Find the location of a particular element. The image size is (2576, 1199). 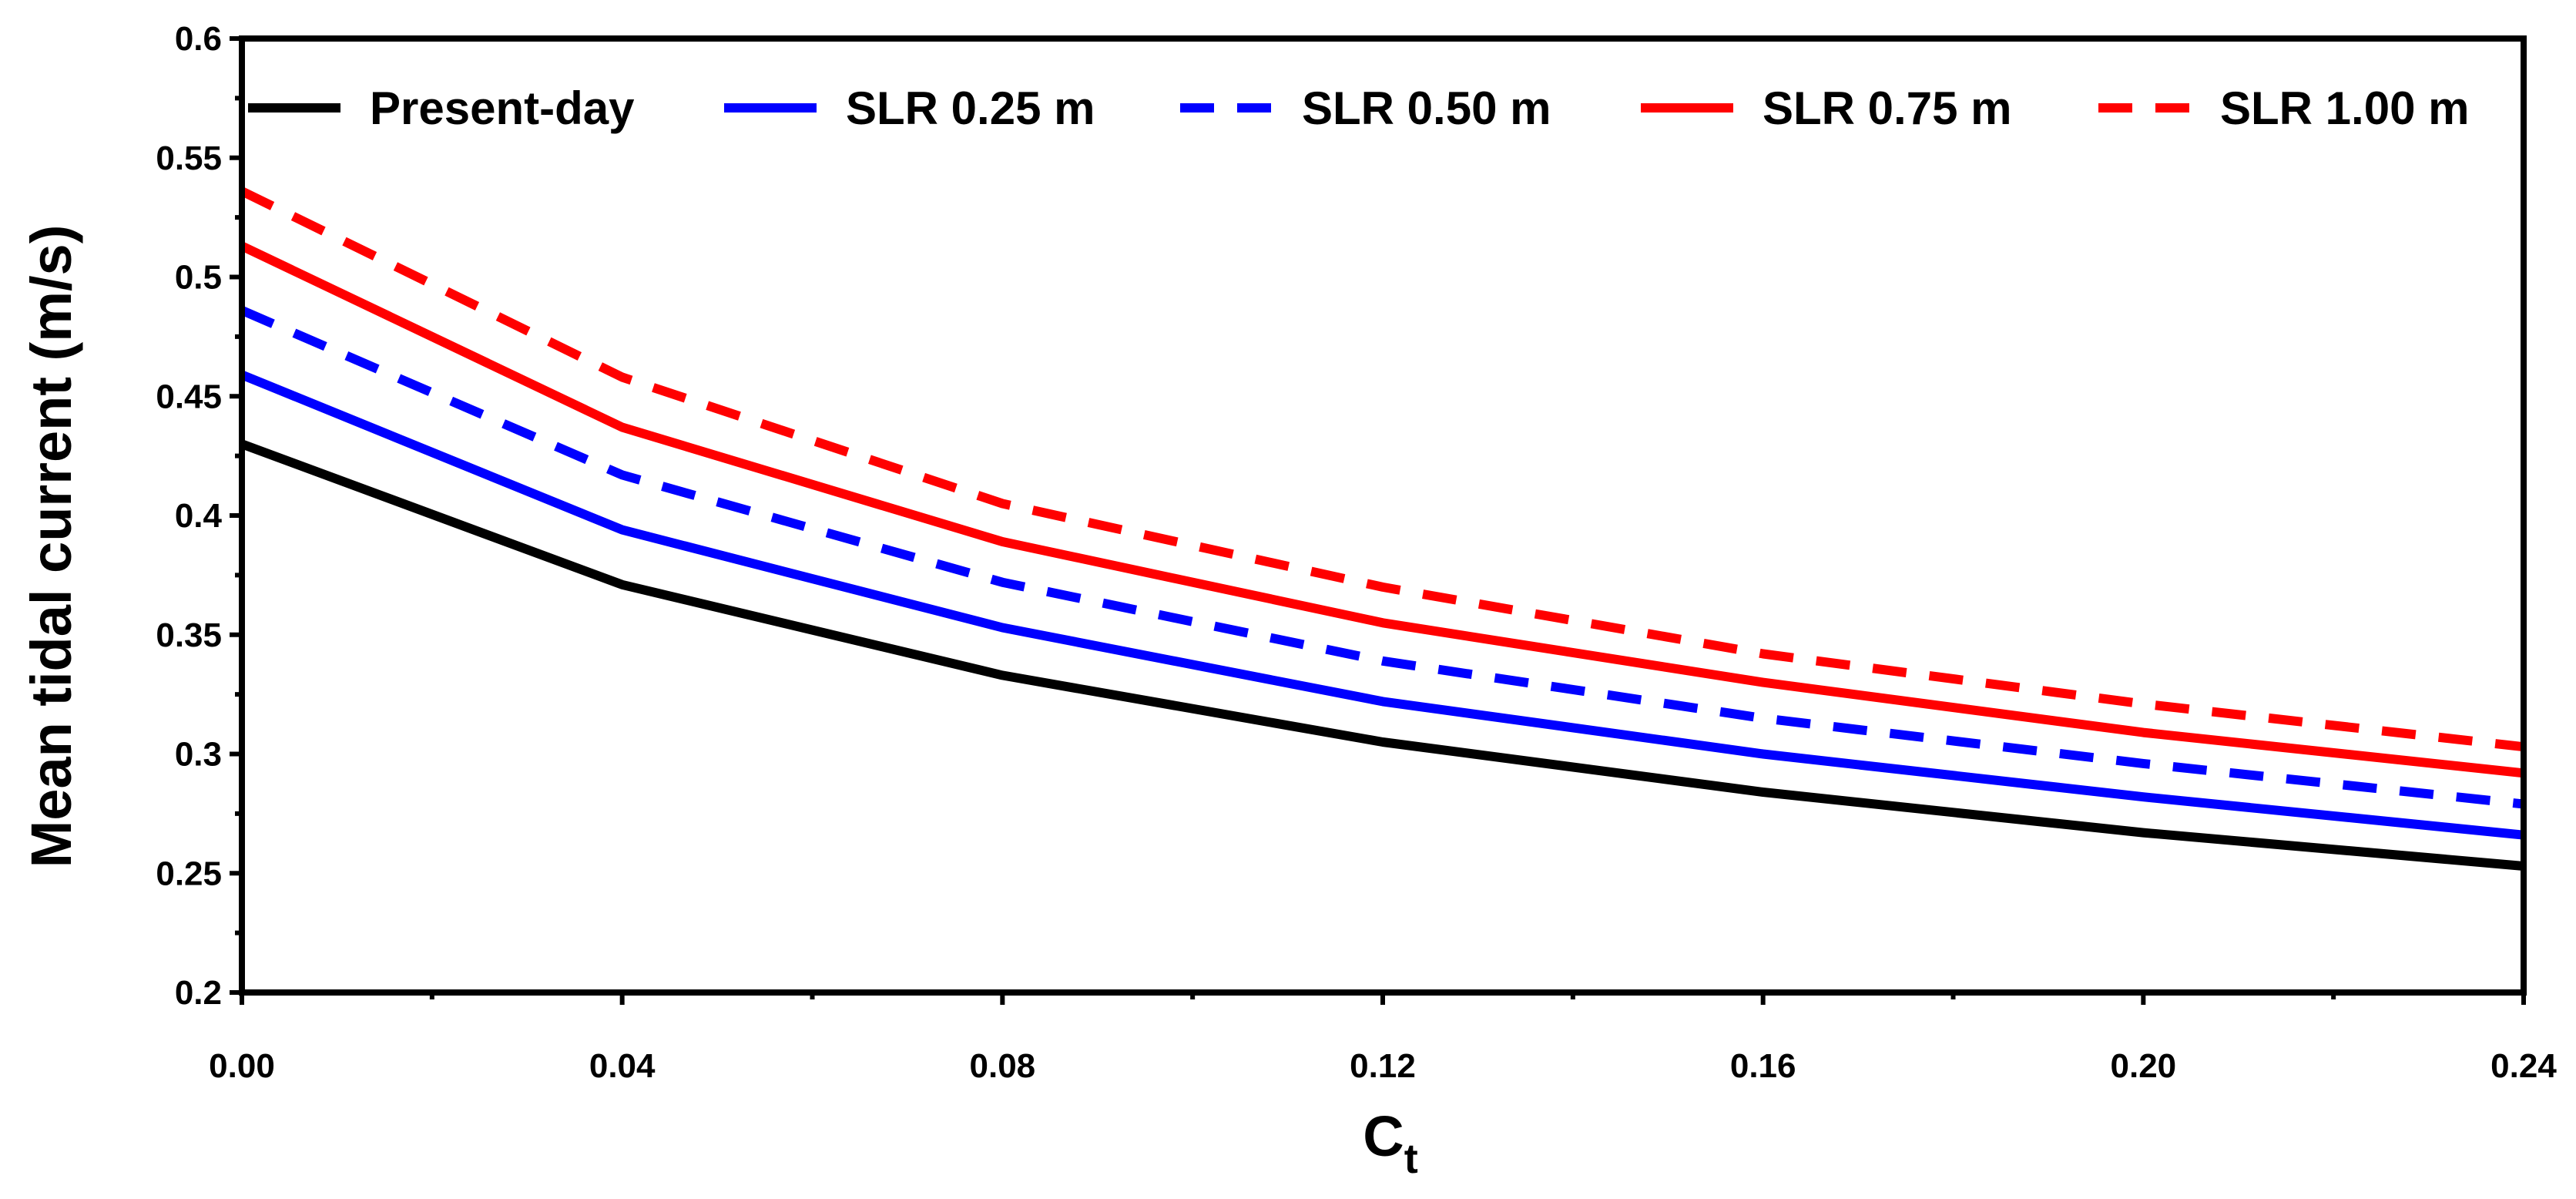

y-tick-label: 0.35 is located at coordinates (189, 635).